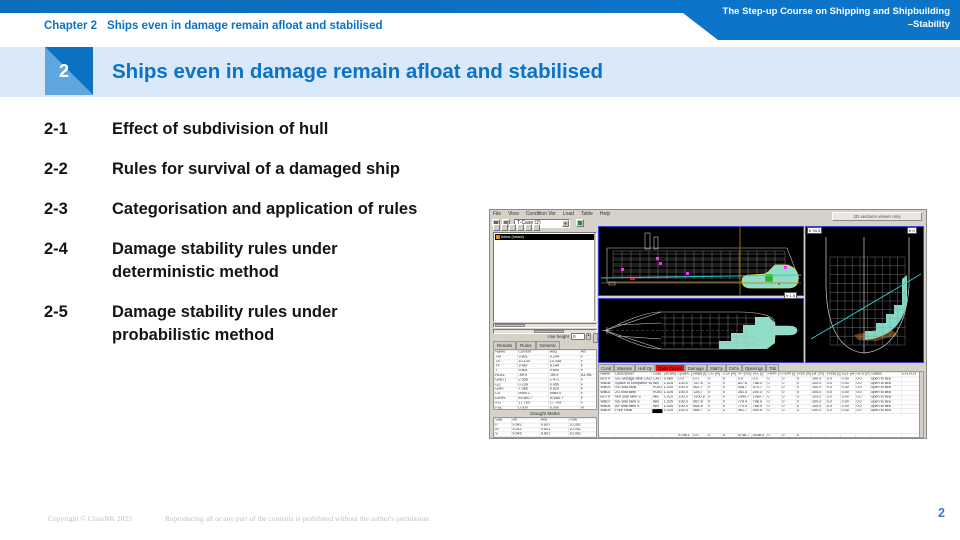  I want to click on case-select-dropdown: T-Case (2) ▼, so click(542, 223).